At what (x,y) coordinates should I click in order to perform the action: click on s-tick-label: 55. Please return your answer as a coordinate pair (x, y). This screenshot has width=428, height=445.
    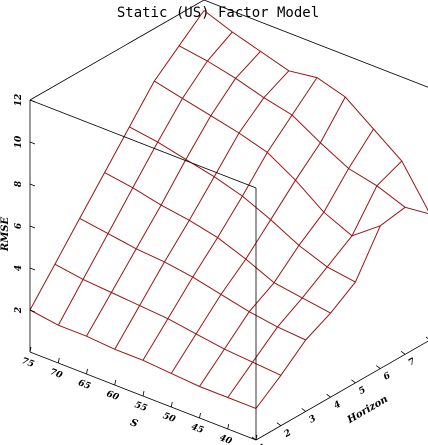
    Looking at the image, I should click on (140, 407).